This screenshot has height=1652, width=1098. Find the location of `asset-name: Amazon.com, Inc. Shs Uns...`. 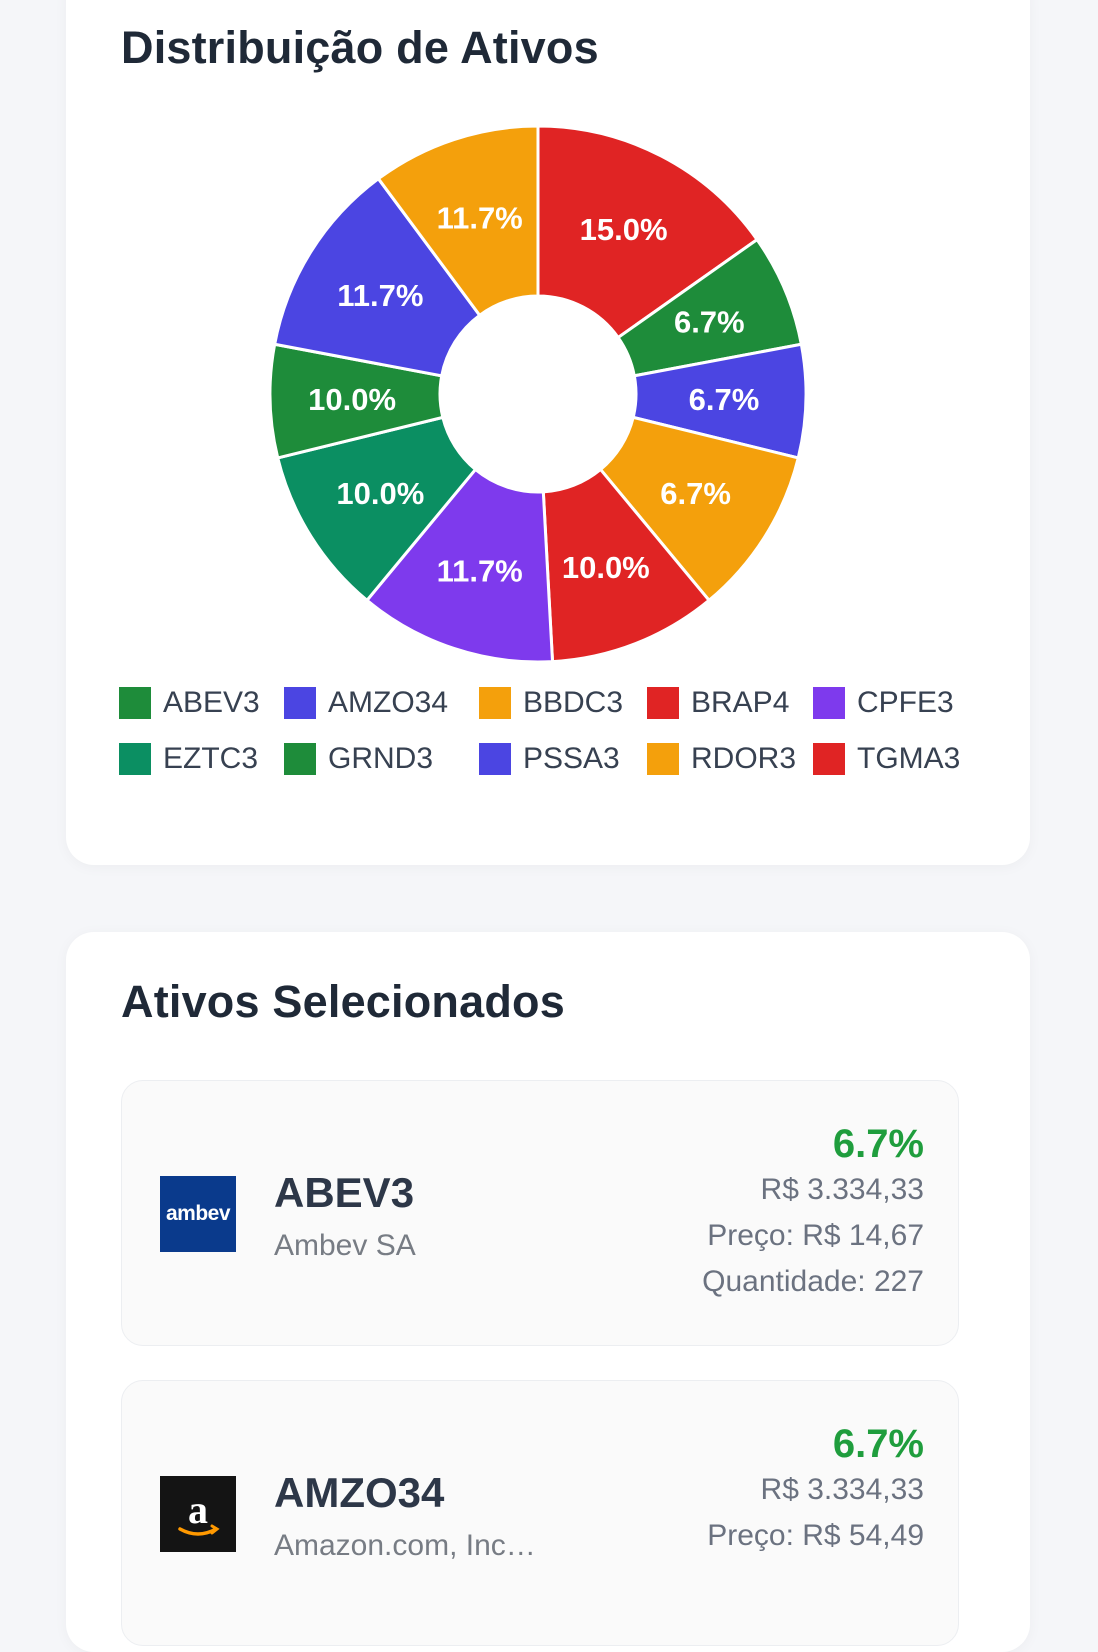

asset-name: Amazon.com, Inc. Shs Uns... is located at coordinates (409, 1545).